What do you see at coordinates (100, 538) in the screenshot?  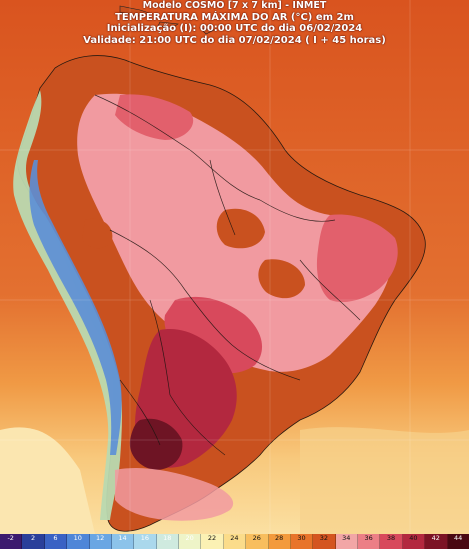 I see `legend-tick-label: 12` at bounding box center [100, 538].